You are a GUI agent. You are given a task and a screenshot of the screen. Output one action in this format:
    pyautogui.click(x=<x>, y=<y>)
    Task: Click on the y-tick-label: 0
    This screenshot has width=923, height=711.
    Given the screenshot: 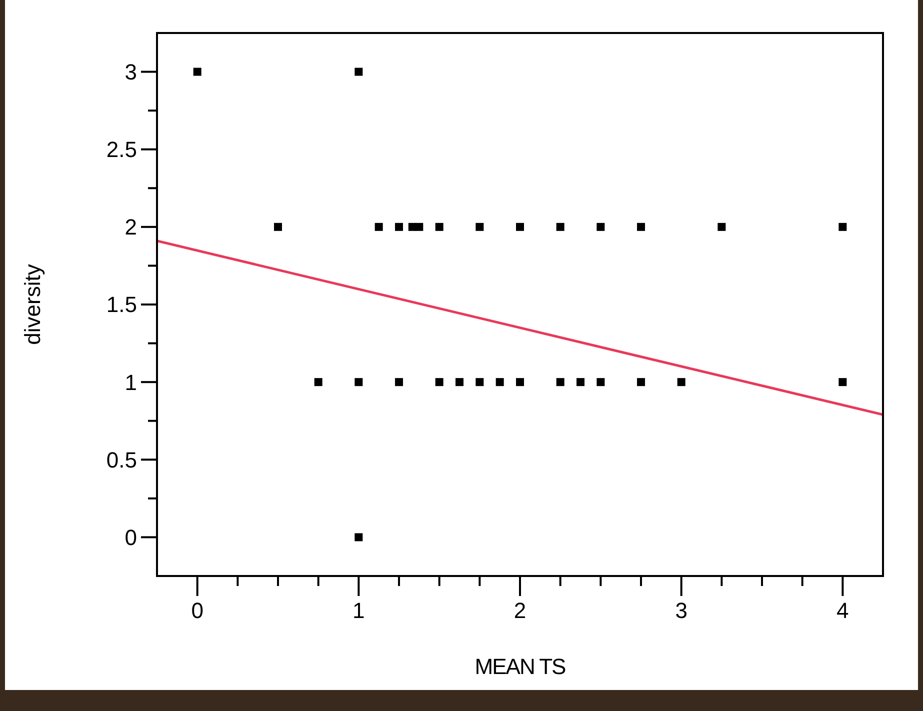 What is the action you would take?
    pyautogui.click(x=130, y=537)
    